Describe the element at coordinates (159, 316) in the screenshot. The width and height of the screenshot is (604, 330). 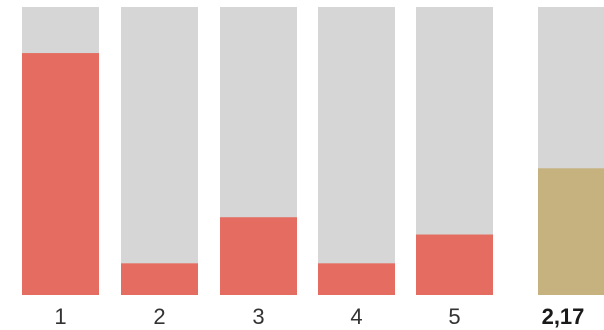
I see `x-tick-label-2: 2` at that location.